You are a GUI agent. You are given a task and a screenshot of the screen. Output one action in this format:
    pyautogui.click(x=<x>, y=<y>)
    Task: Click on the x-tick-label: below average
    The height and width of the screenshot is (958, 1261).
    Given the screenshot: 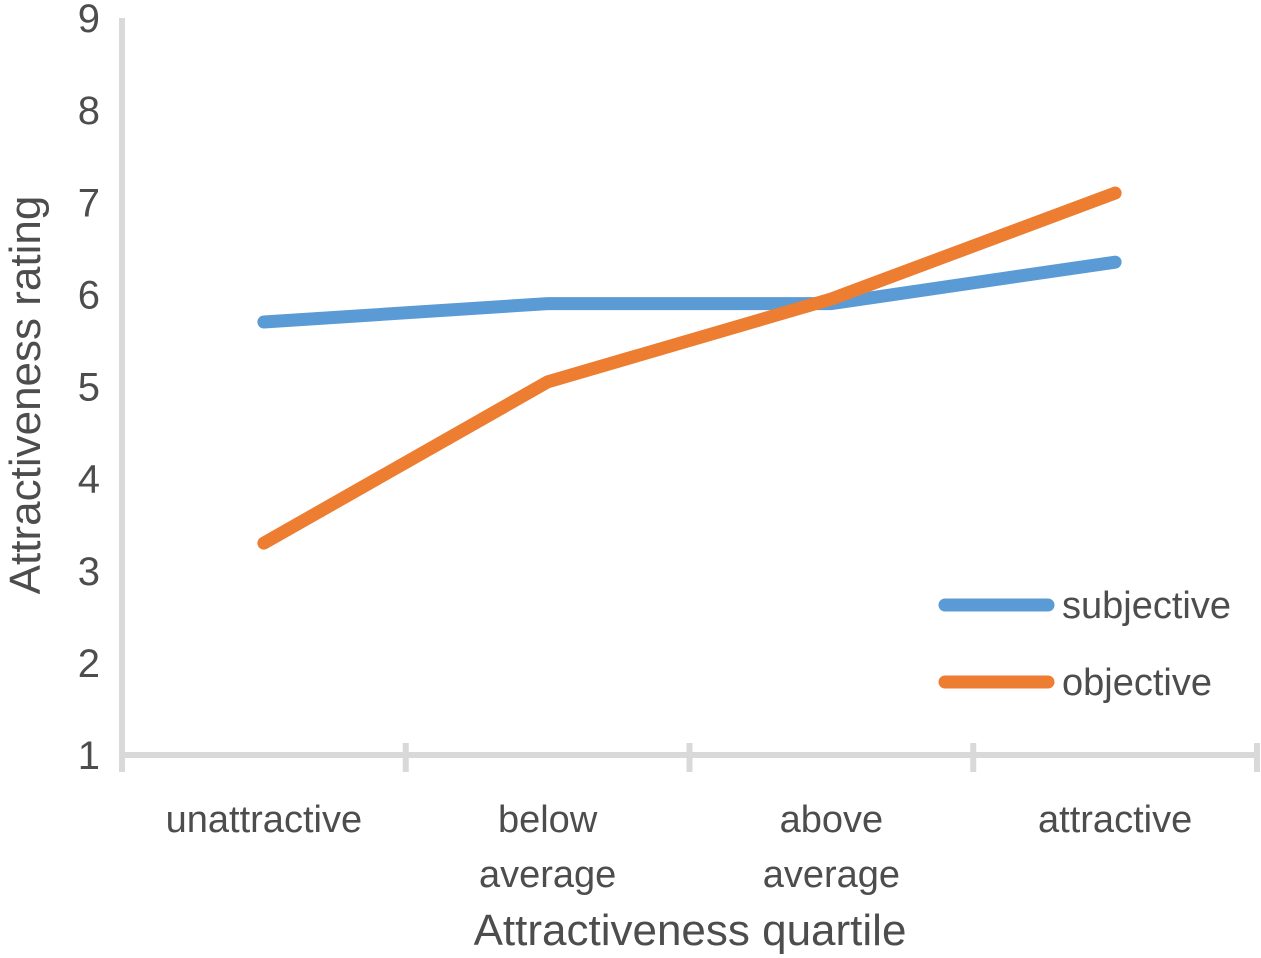 What is the action you would take?
    pyautogui.click(x=547, y=847)
    